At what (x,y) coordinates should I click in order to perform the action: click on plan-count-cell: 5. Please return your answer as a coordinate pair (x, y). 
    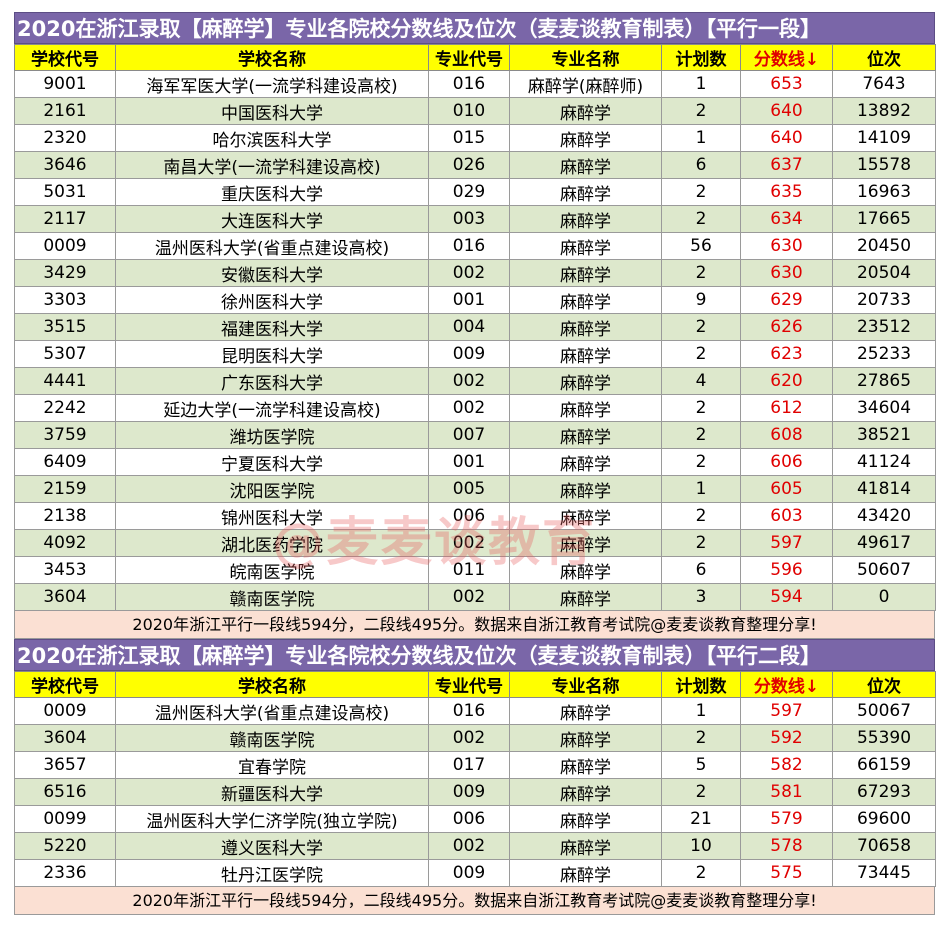
    Looking at the image, I should click on (701, 765).